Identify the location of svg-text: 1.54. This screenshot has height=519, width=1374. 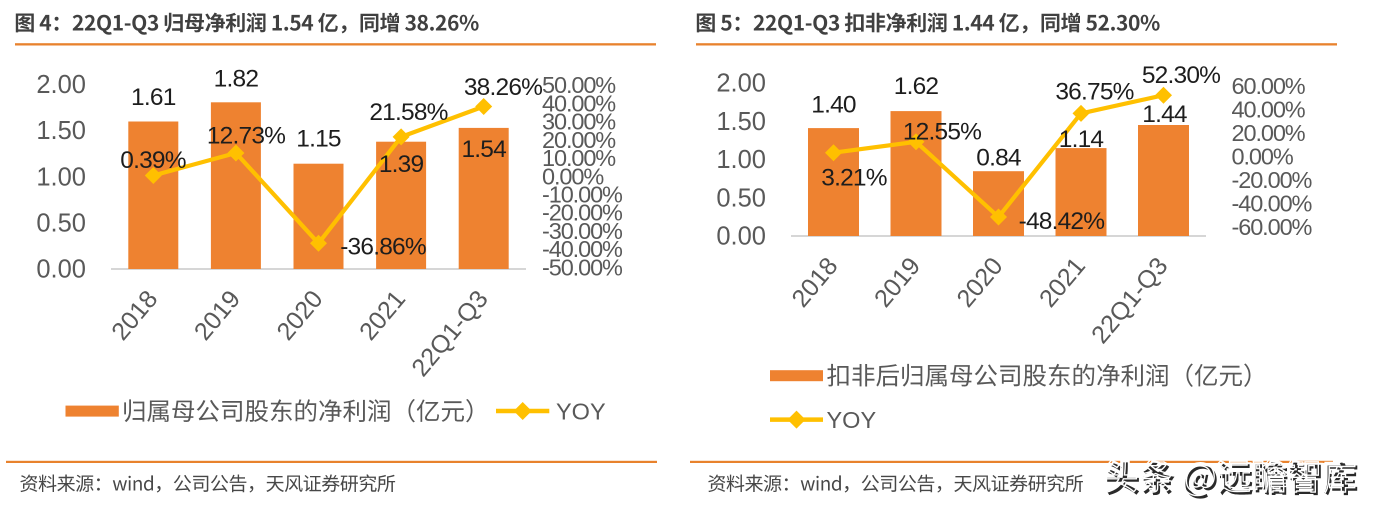
(483, 149).